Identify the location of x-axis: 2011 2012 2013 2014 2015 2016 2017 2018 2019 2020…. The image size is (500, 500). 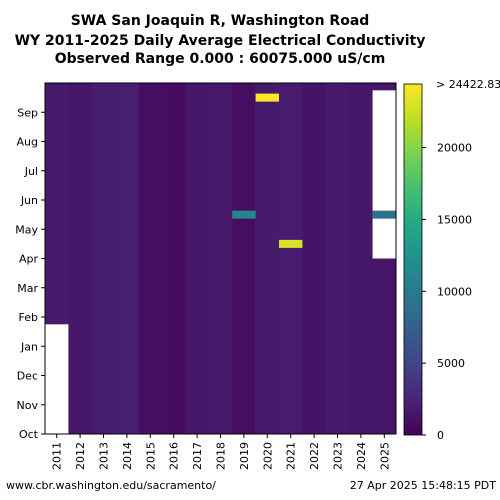
(221, 452).